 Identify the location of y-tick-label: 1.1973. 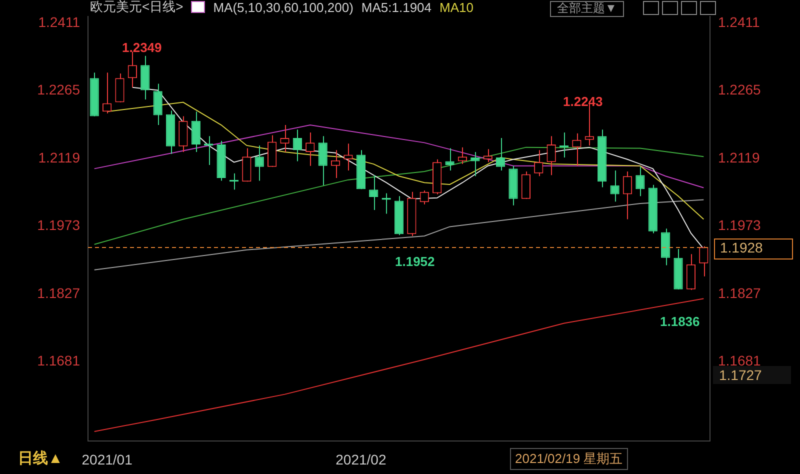
(58, 225).